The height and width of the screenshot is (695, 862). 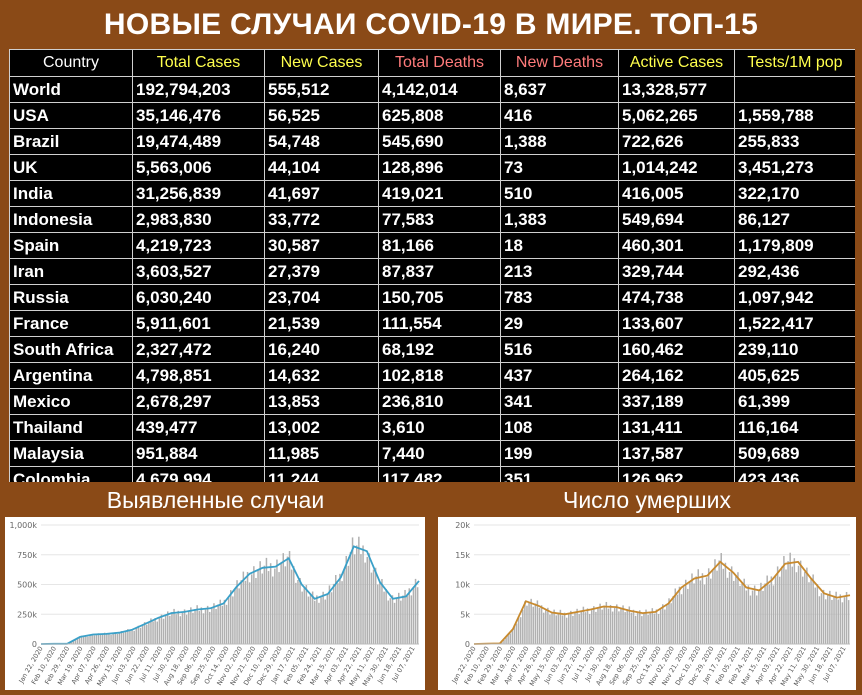 What do you see at coordinates (321, 193) in the screenshot?
I see `table-cell: 41,697` at bounding box center [321, 193].